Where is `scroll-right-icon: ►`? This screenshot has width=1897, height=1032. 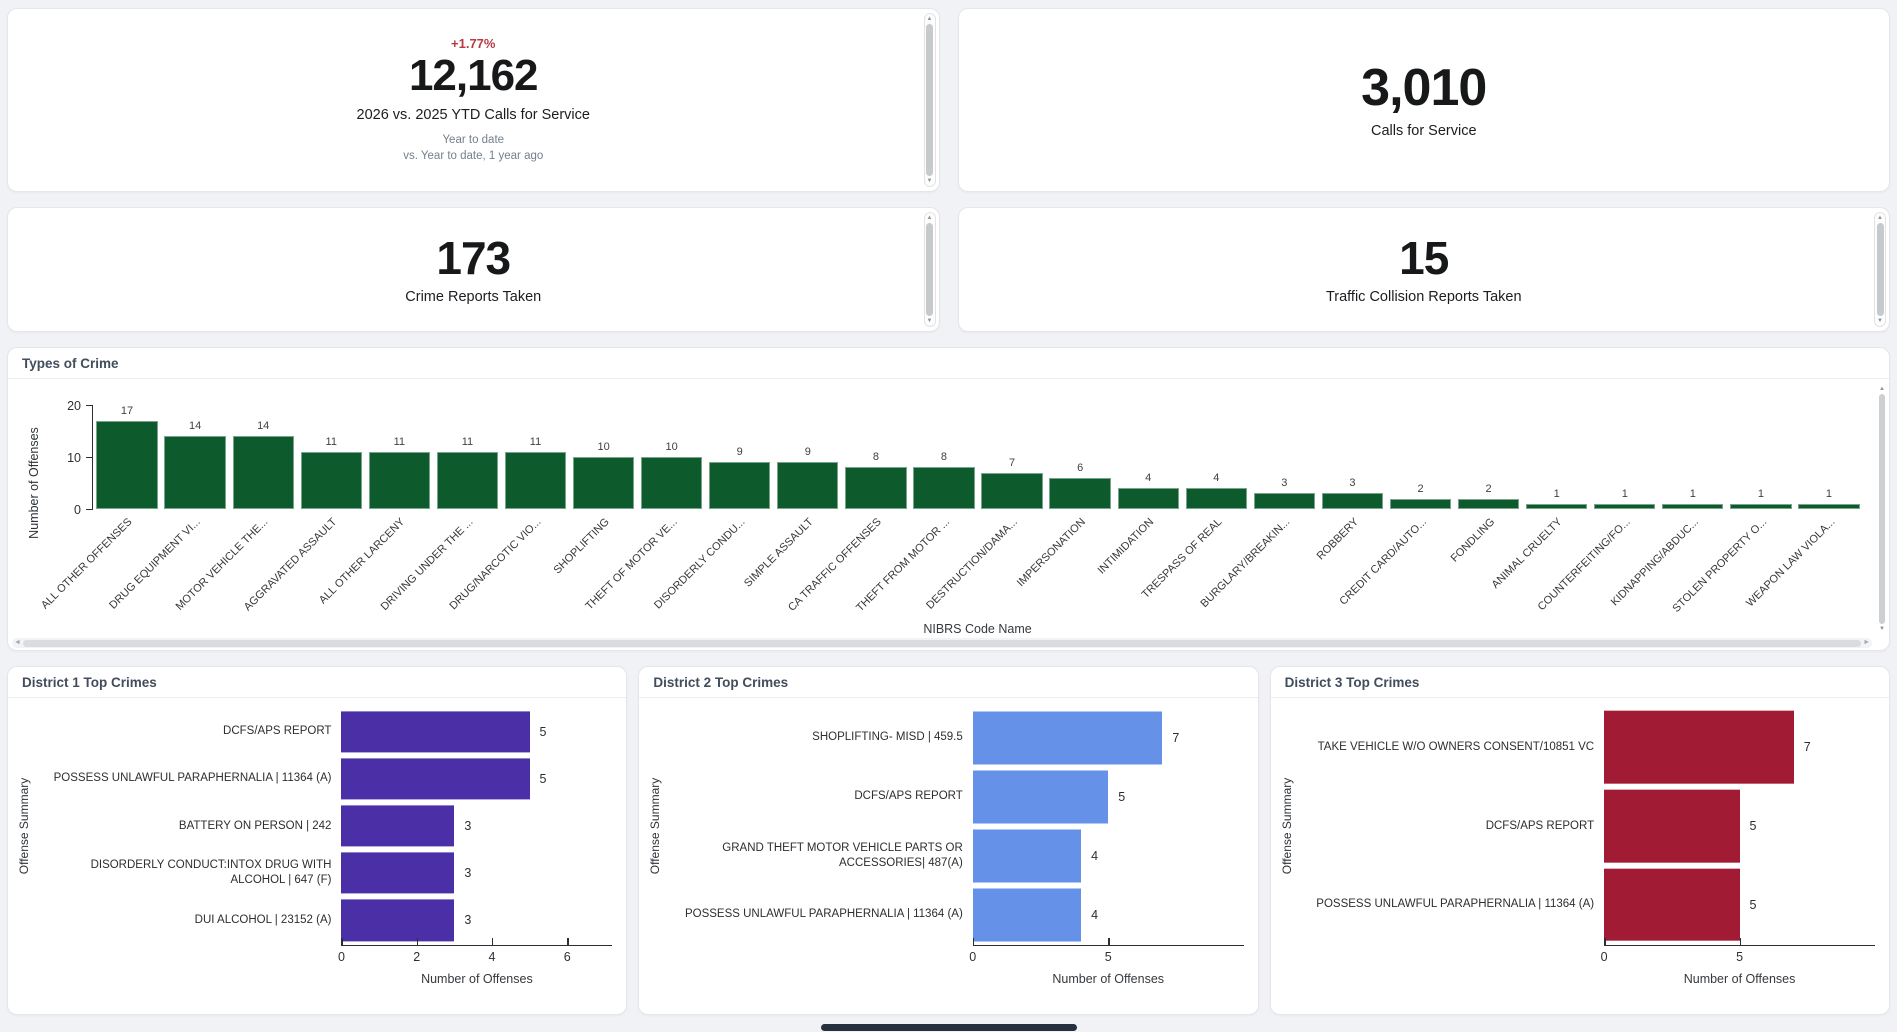 scroll-right-icon: ► is located at coordinates (1866, 642).